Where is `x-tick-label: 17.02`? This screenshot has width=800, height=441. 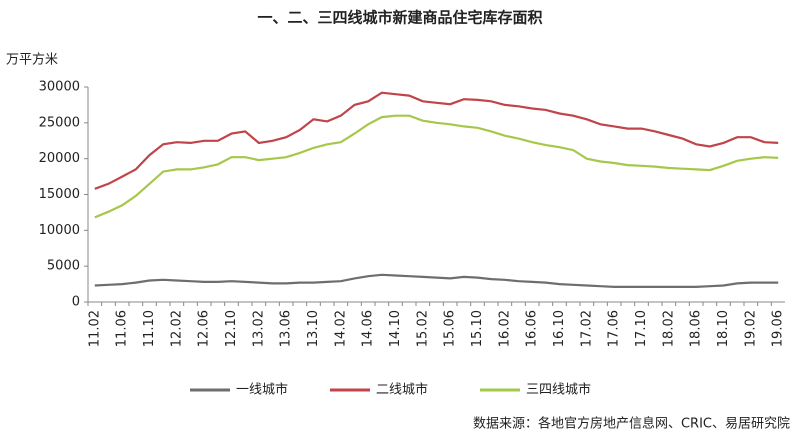 x-tick-label: 17.02 is located at coordinates (586, 328).